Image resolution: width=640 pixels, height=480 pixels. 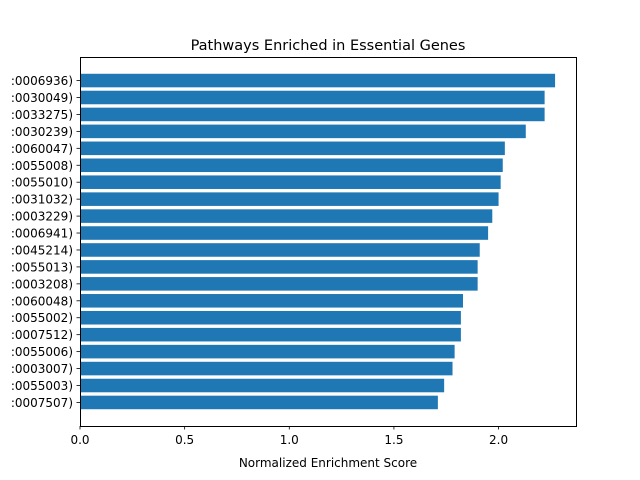 What do you see at coordinates (328, 46) in the screenshot?
I see `chart-title: Pathways Enriched in Essential Genes` at bounding box center [328, 46].